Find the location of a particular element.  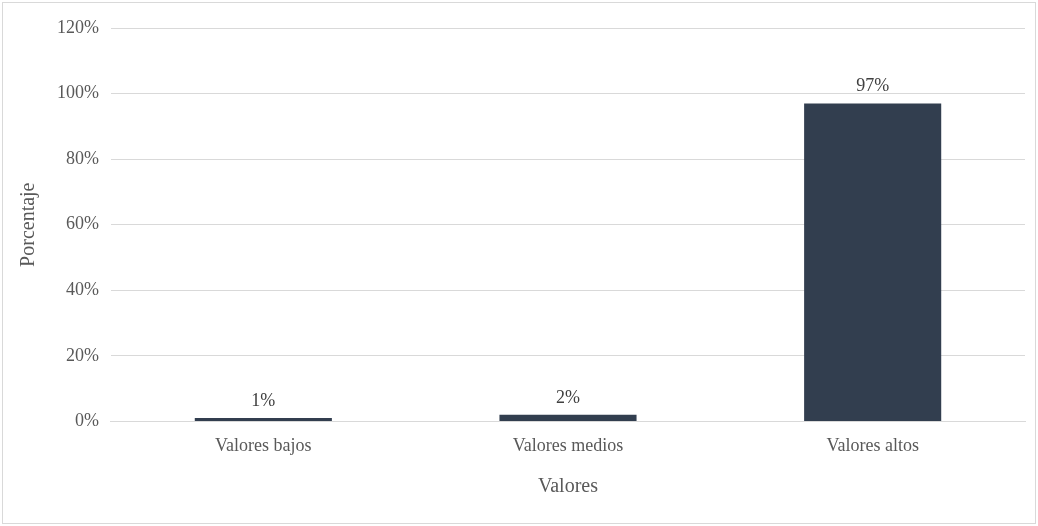

y-tick-label: 20% is located at coordinates (82, 354).